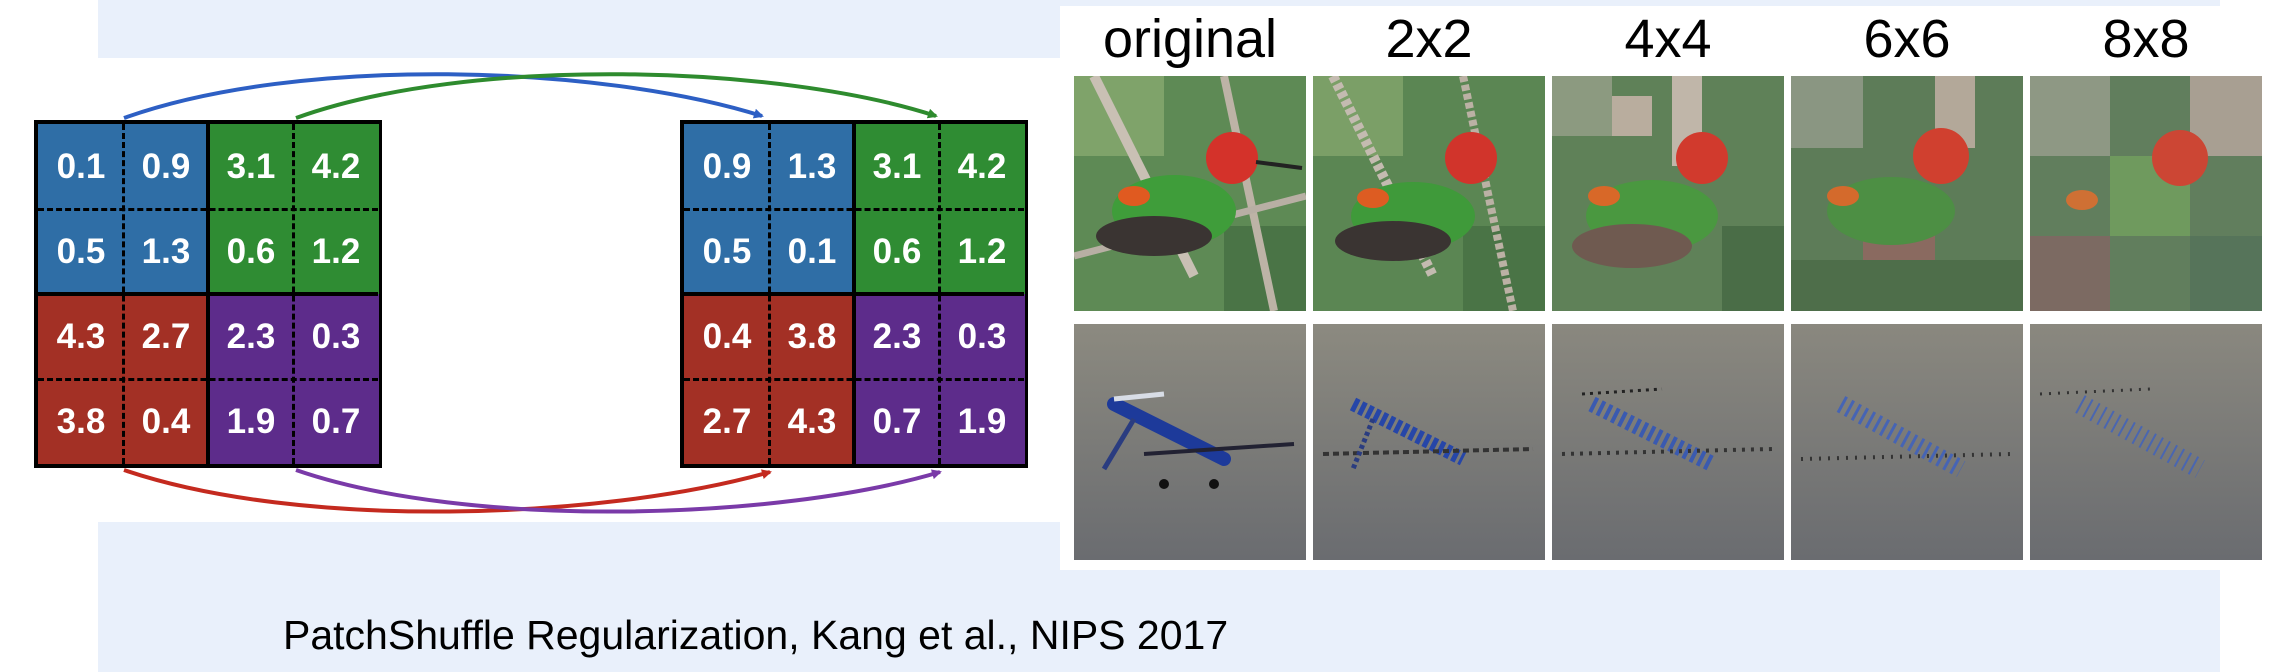 This screenshot has width=2284, height=672. Describe the element at coordinates (1429, 442) in the screenshot. I see `plane-image-2x2` at that location.